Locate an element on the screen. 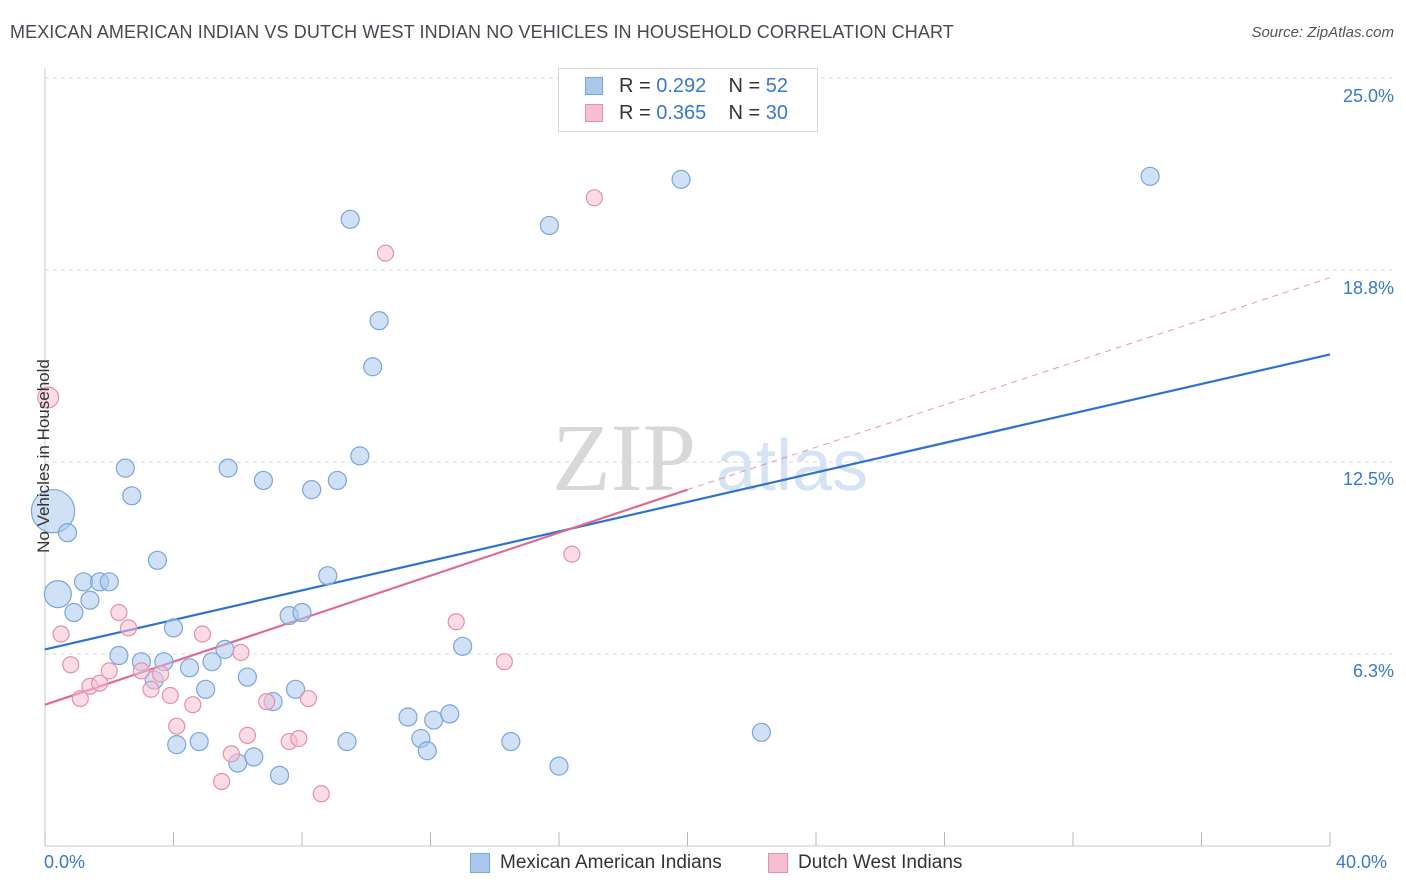 Image resolution: width=1406 pixels, height=892 pixels. legend-swatch-dutch is located at coordinates (778, 863).